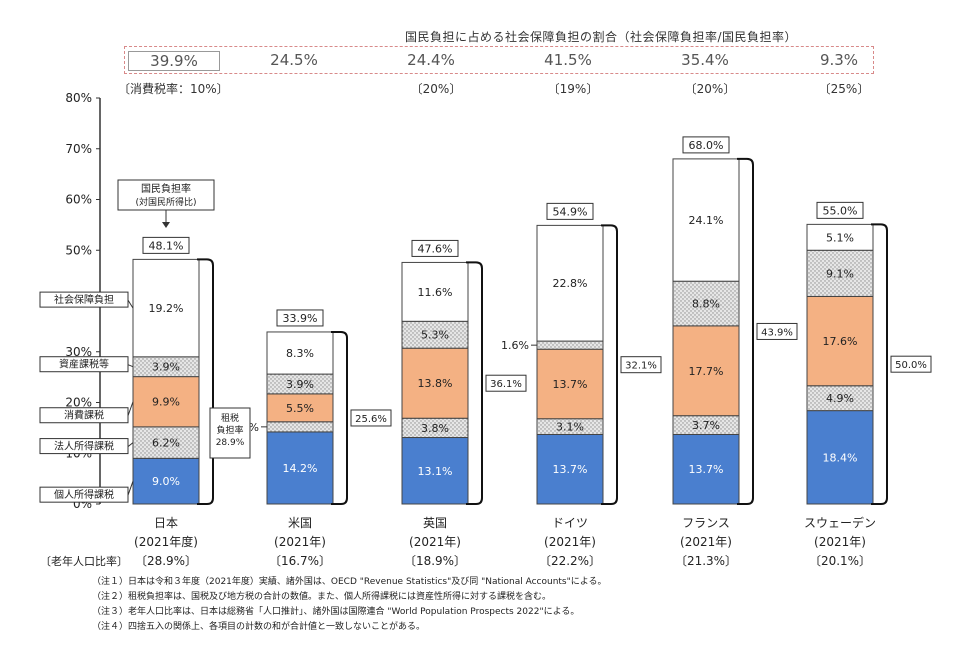 This screenshot has width=975, height=660. I want to click on bar-value-label: 8.3%, so click(300, 353).